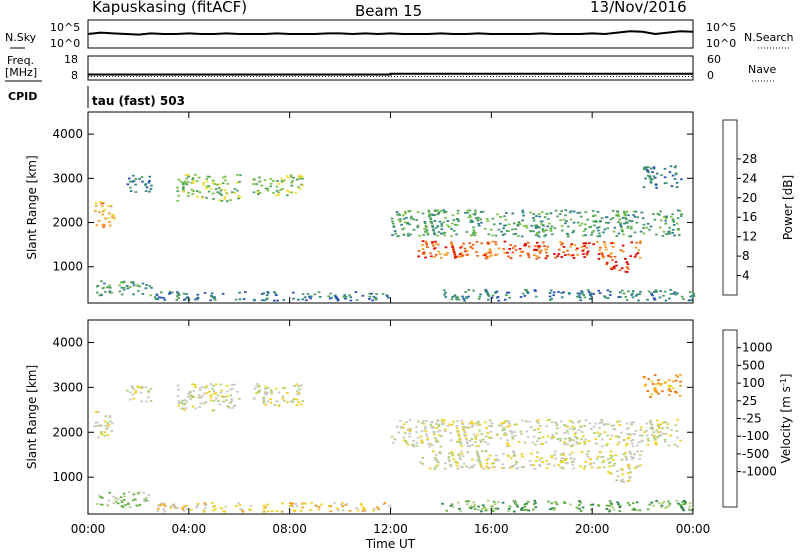  Describe the element at coordinates (67, 134) in the screenshot. I see `power-ytick-label: 4000` at that location.